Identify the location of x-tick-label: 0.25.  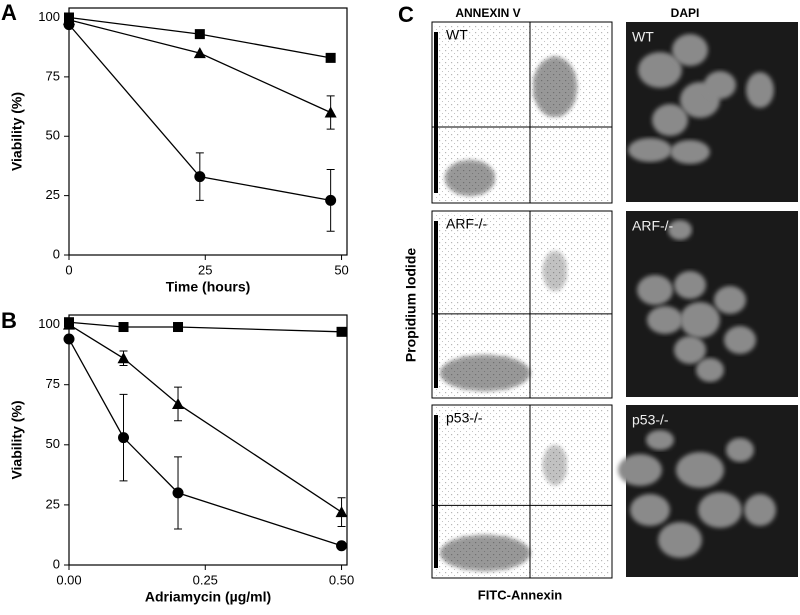
(205, 579).